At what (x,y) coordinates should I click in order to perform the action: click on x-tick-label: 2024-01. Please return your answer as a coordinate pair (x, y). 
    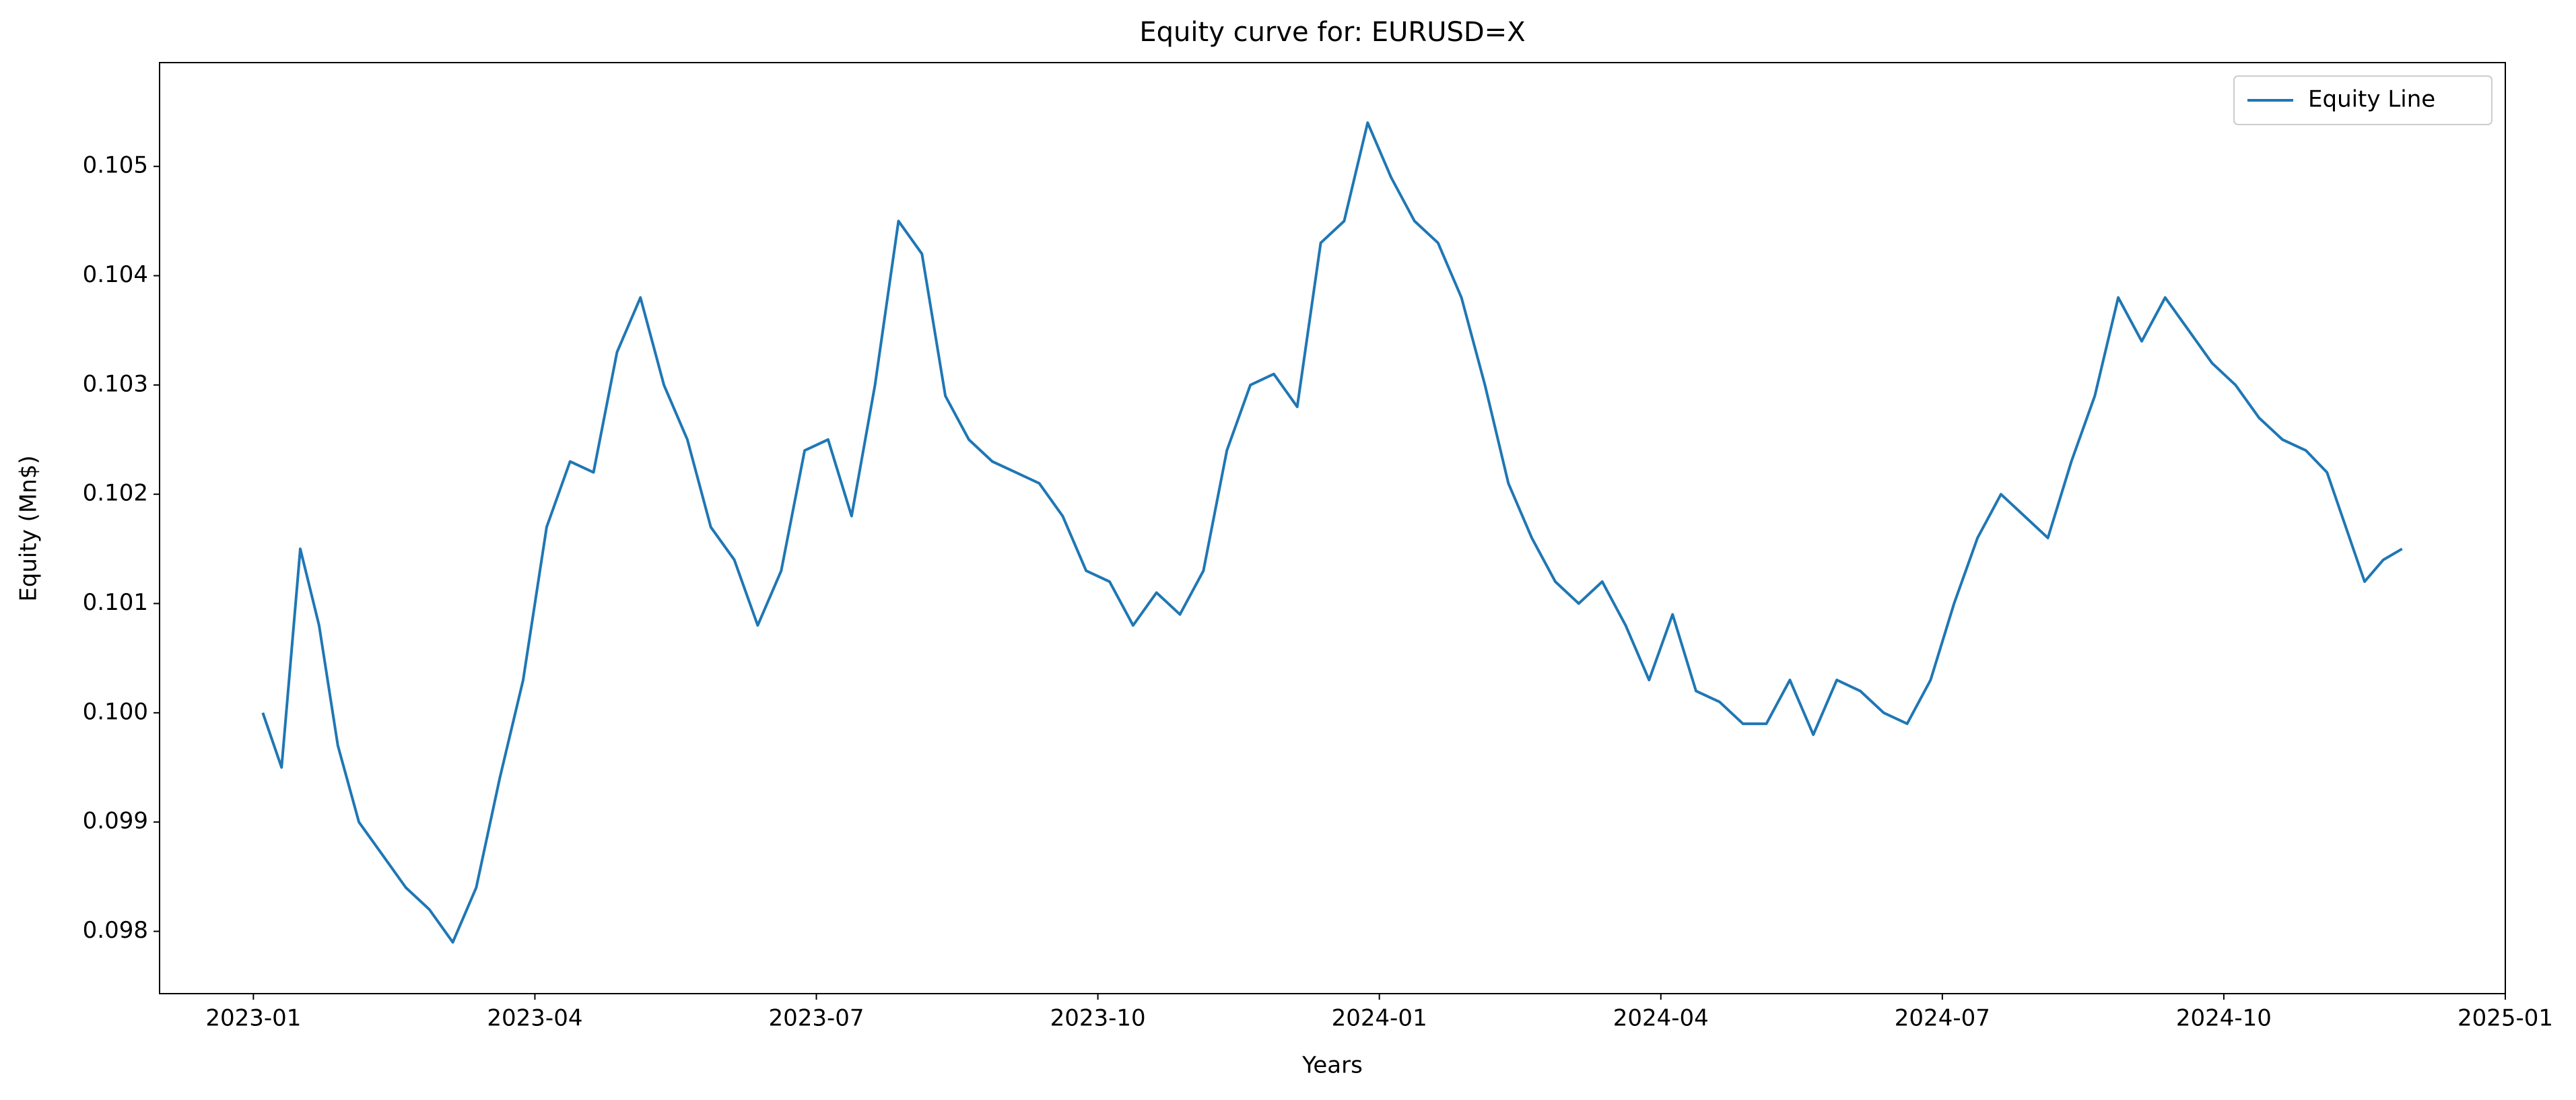
    Looking at the image, I should click on (1380, 1018).